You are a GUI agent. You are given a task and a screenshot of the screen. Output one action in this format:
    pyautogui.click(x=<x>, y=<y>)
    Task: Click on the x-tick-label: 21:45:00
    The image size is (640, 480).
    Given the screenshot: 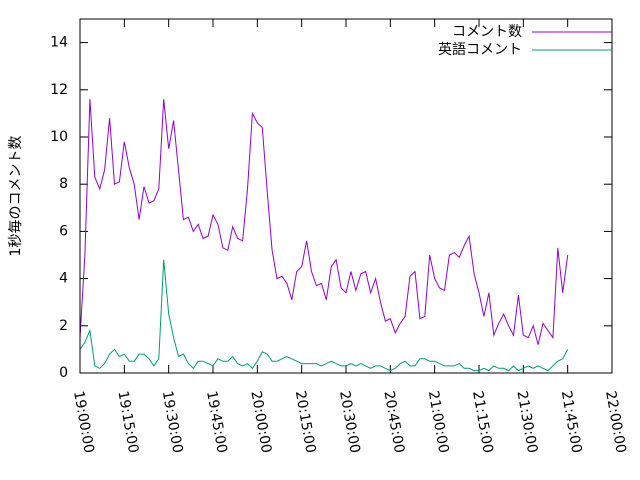 What is the action you would take?
    pyautogui.click(x=571, y=422)
    